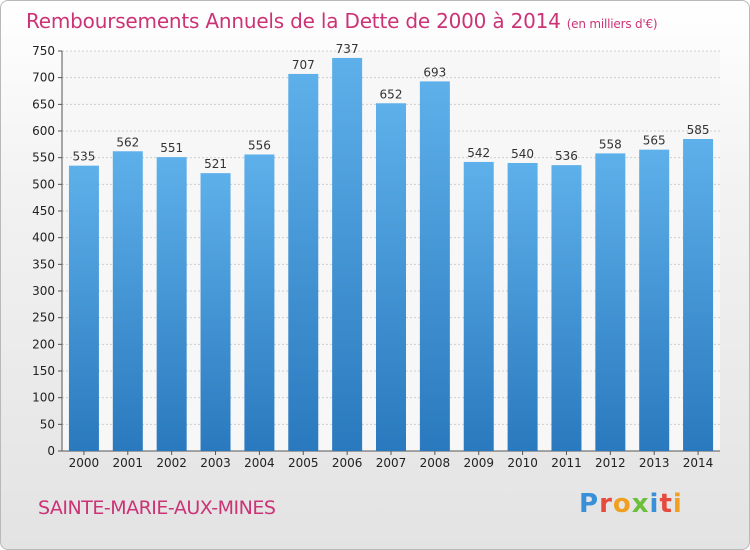  Describe the element at coordinates (43, 291) in the screenshot. I see `y-tick-label: 300` at that location.